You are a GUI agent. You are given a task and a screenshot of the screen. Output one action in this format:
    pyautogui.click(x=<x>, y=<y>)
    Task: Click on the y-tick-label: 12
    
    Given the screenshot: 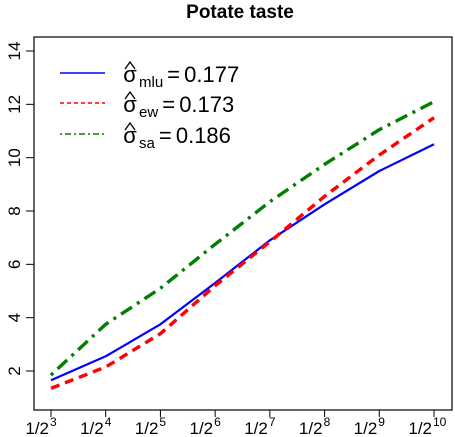 What is the action you would take?
    pyautogui.click(x=14, y=104)
    